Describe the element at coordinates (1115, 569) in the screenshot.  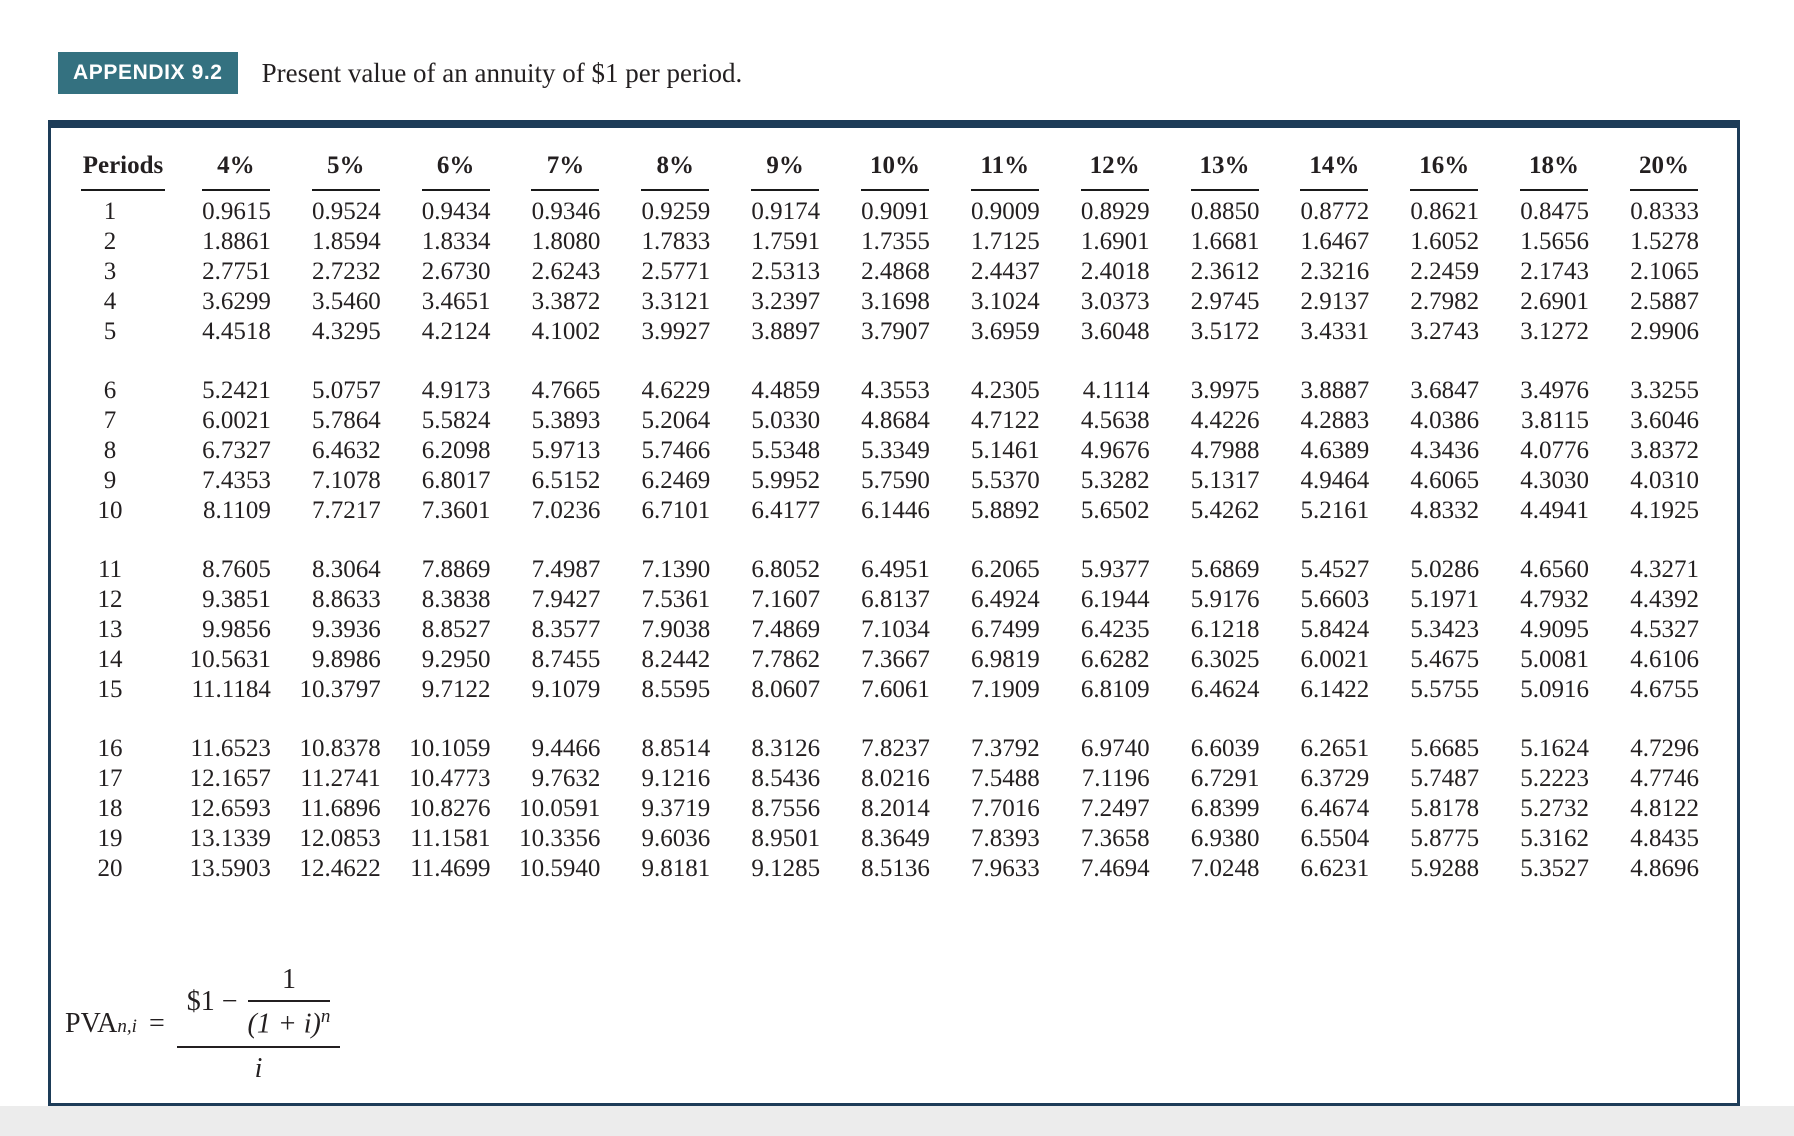
I see `pv-factor-cell: 5.9377` at that location.